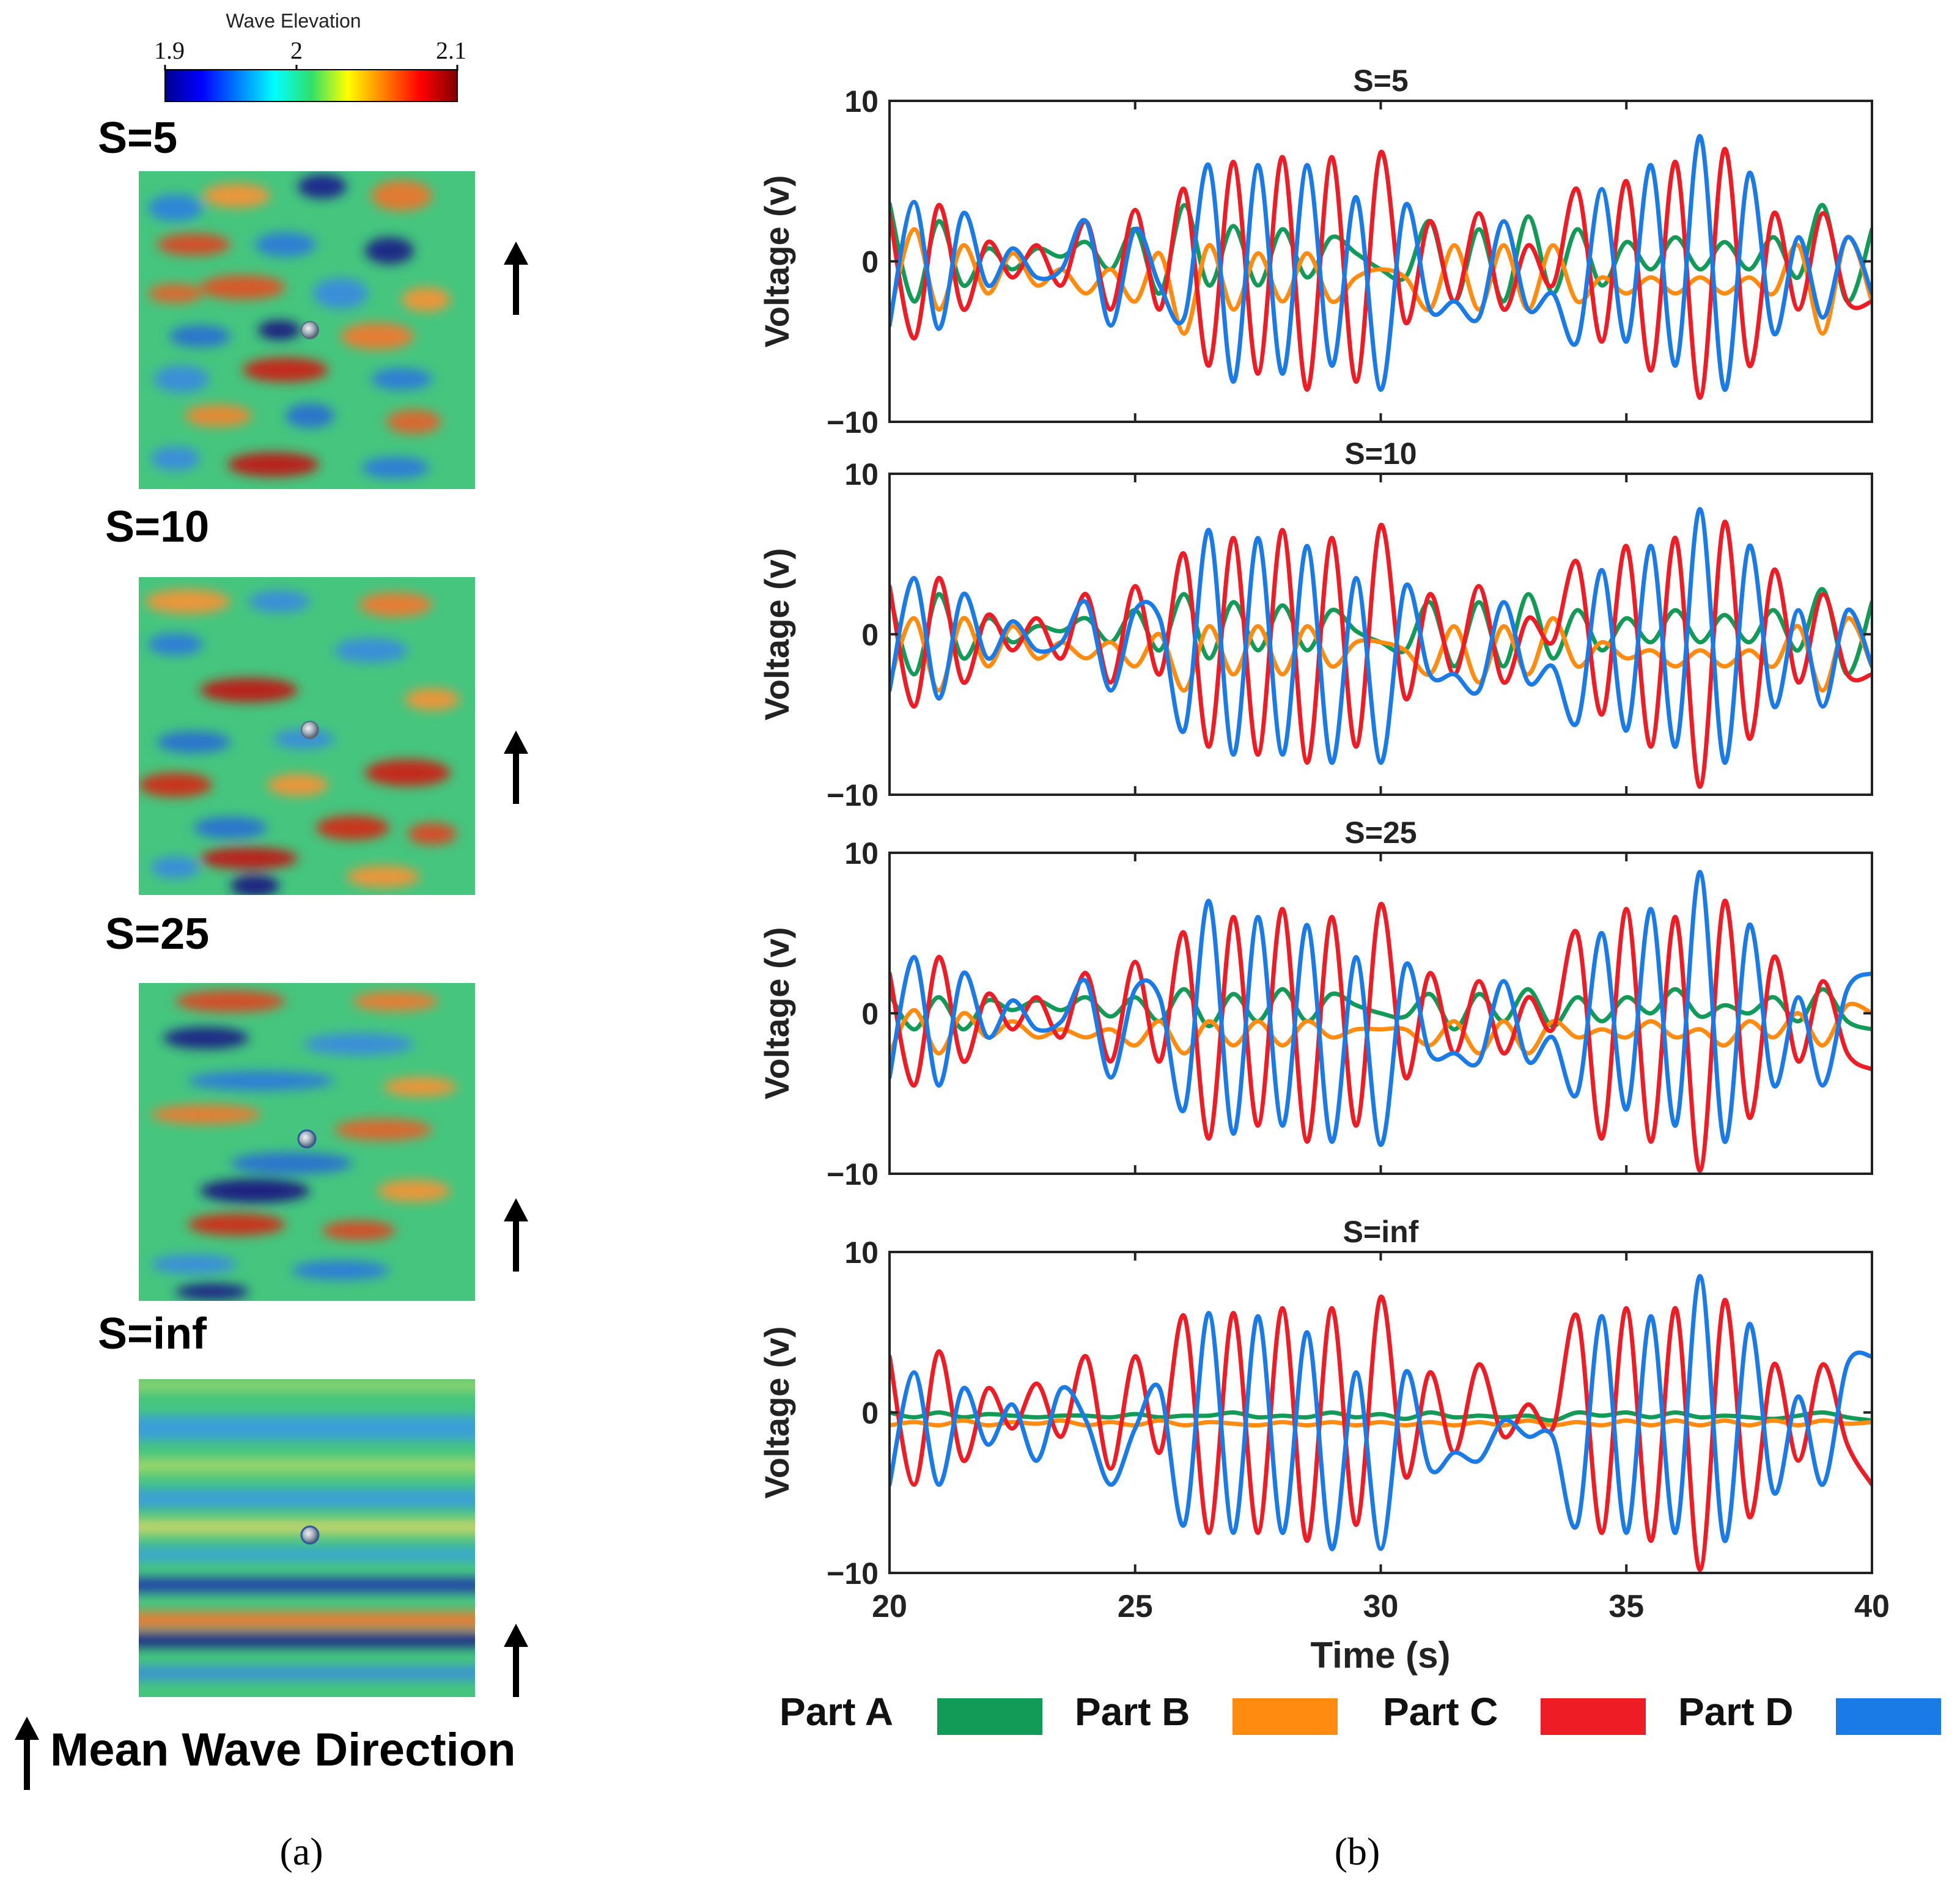 This screenshot has height=1900, width=1960. What do you see at coordinates (310, 330) in the screenshot?
I see `buoy-s5` at bounding box center [310, 330].